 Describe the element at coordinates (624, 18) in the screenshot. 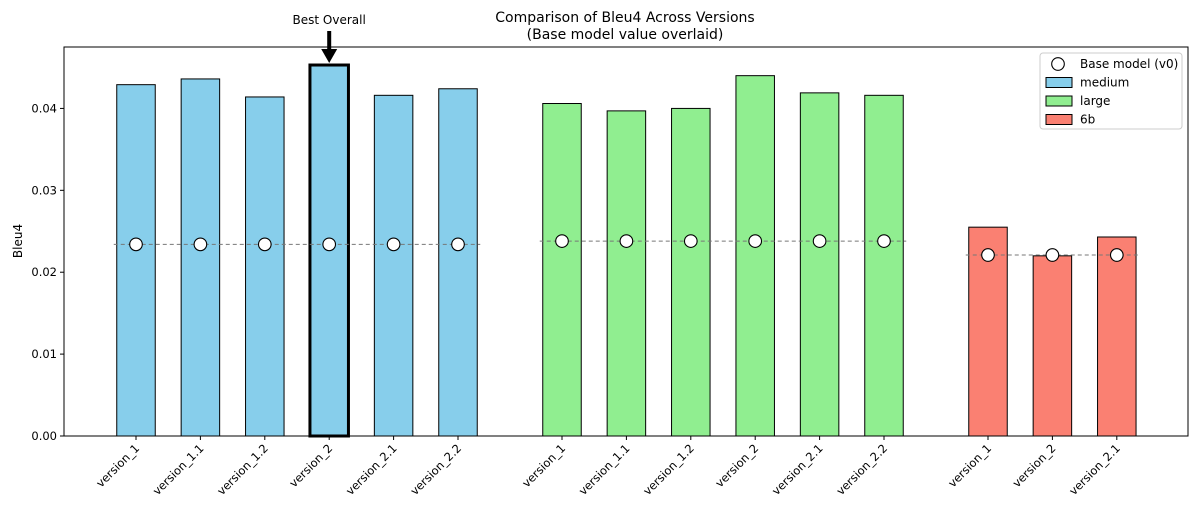

I see `chart-title-line-1: Comparison of Bleu4 Across Versions` at that location.